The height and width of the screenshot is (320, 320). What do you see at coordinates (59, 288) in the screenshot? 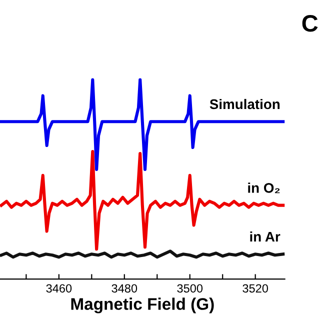
I see `x-tick-label: 3460` at bounding box center [59, 288].